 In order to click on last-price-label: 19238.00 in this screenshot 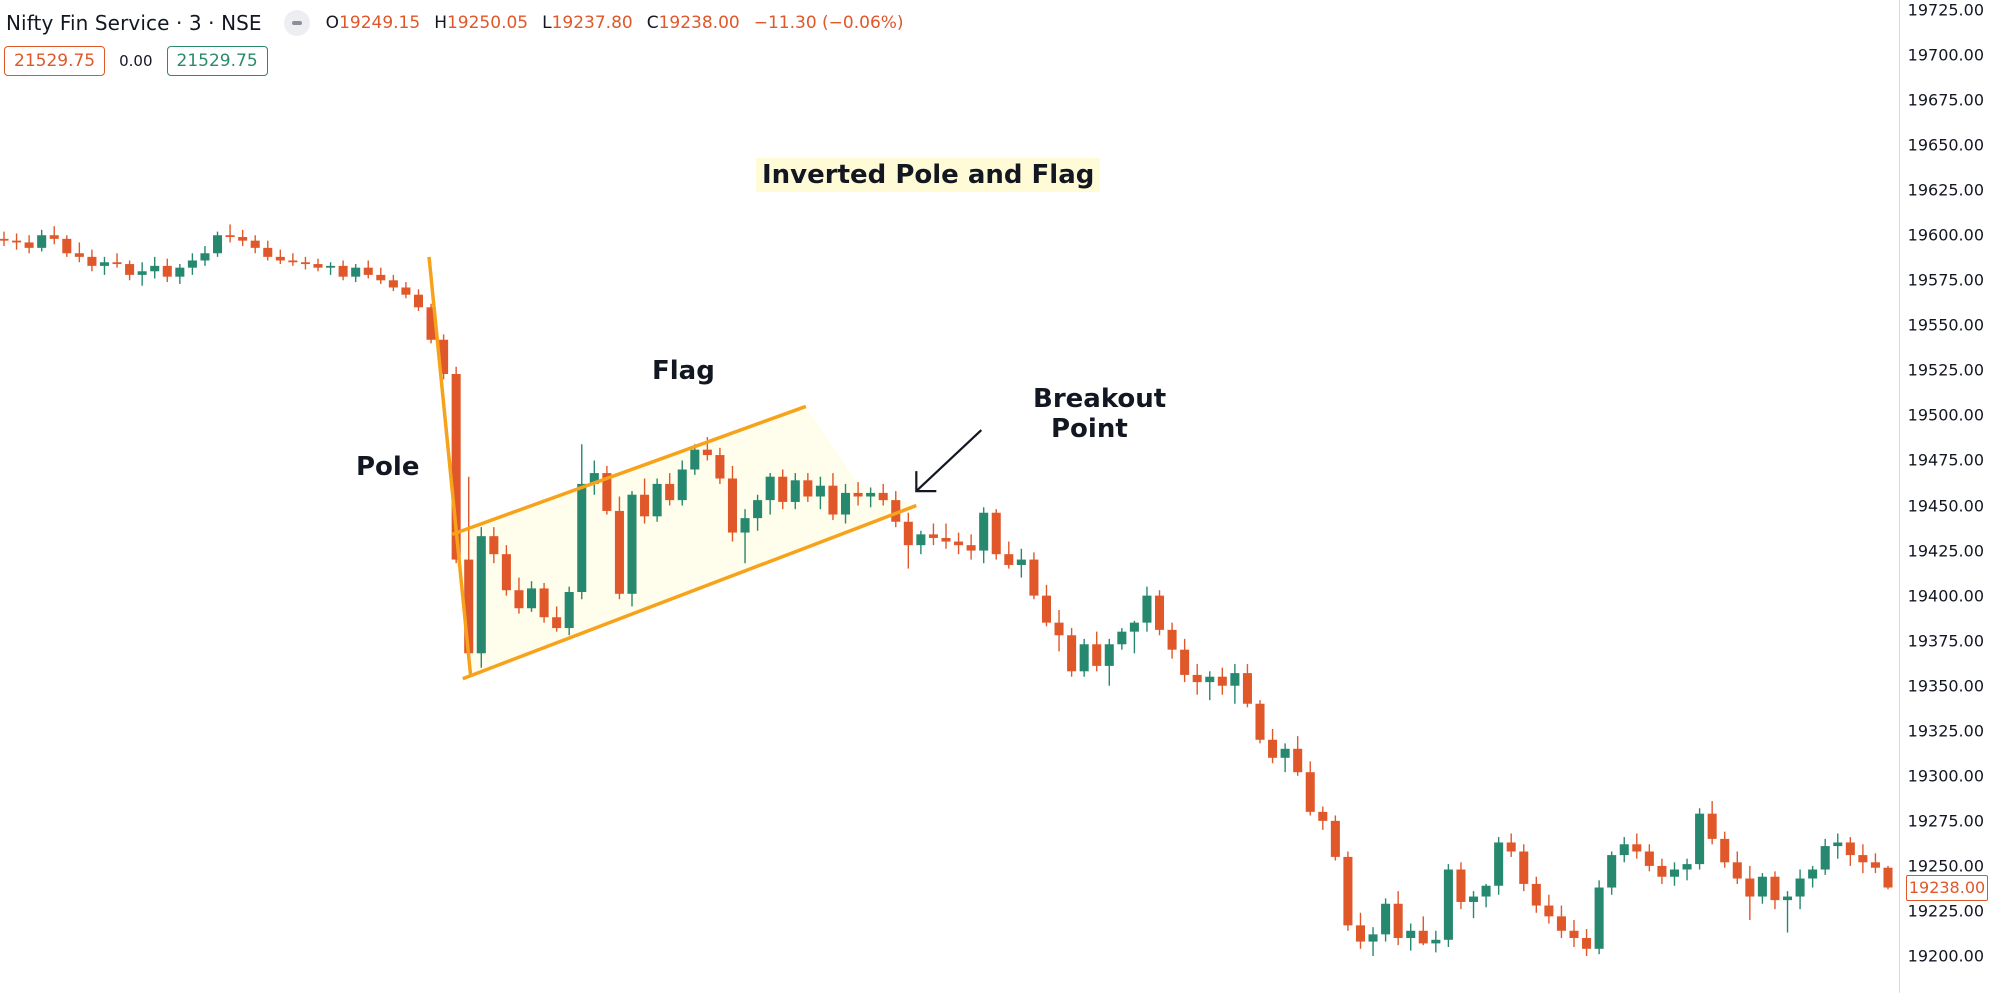, I will do `click(1947, 887)`.